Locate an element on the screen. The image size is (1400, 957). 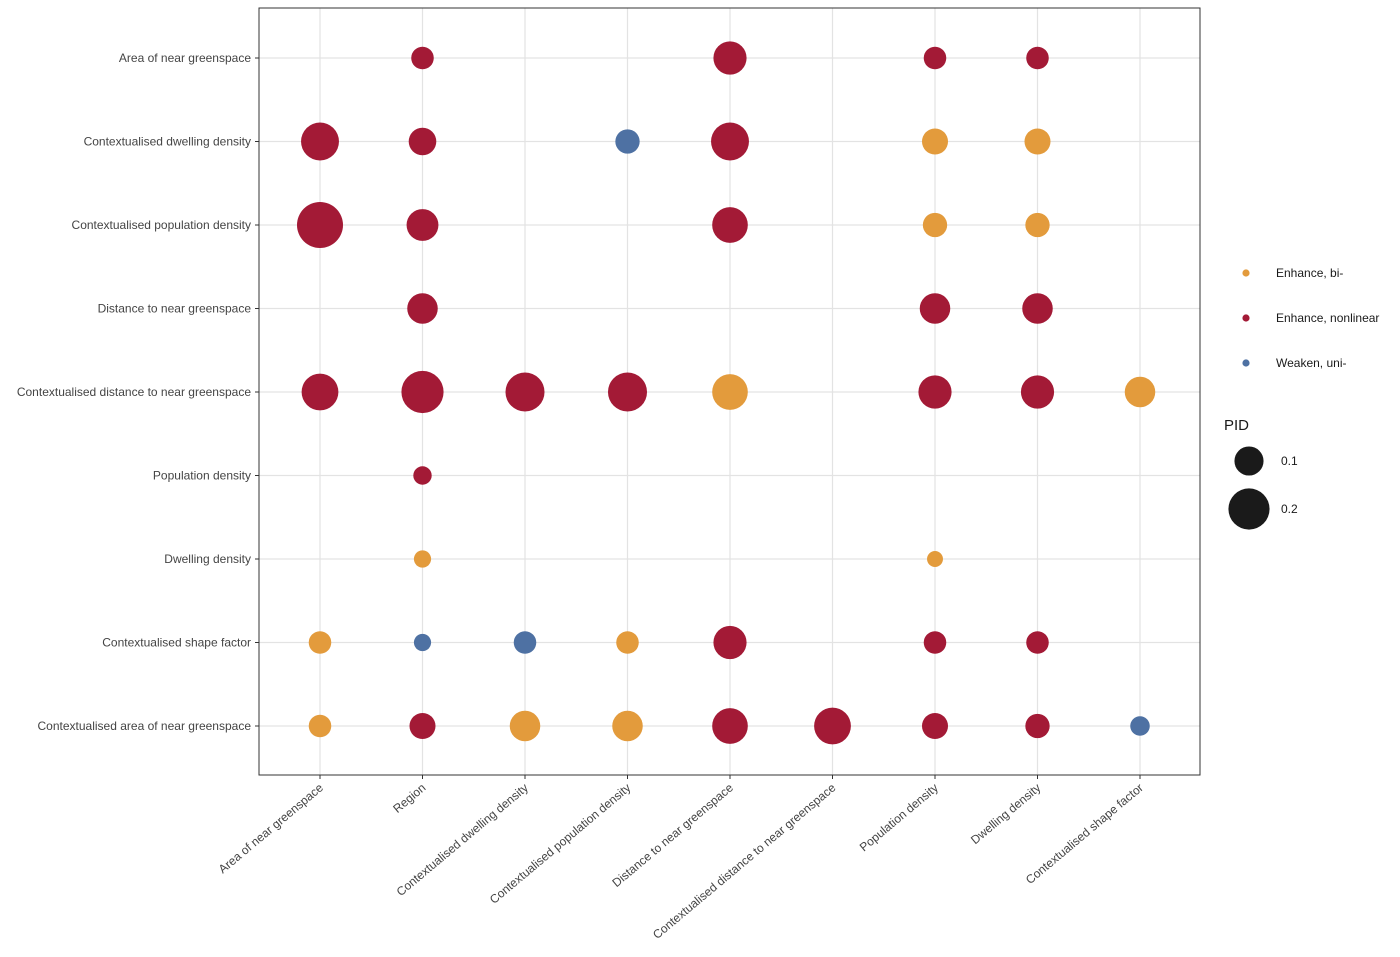
data-point-area-of-near-greenspace--contextualised-shape-factor is located at coordinates (320, 642).